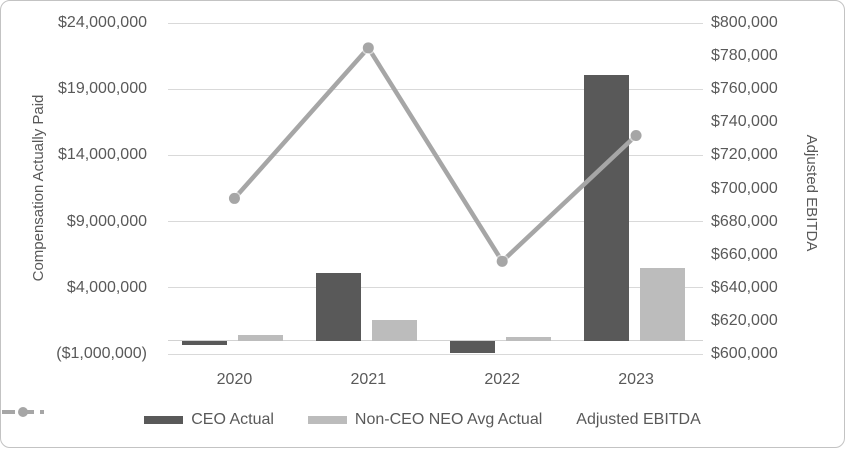 Image resolution: width=845 pixels, height=449 pixels. I want to click on left-axis-tick-label: $19,000,000, so click(102, 89).